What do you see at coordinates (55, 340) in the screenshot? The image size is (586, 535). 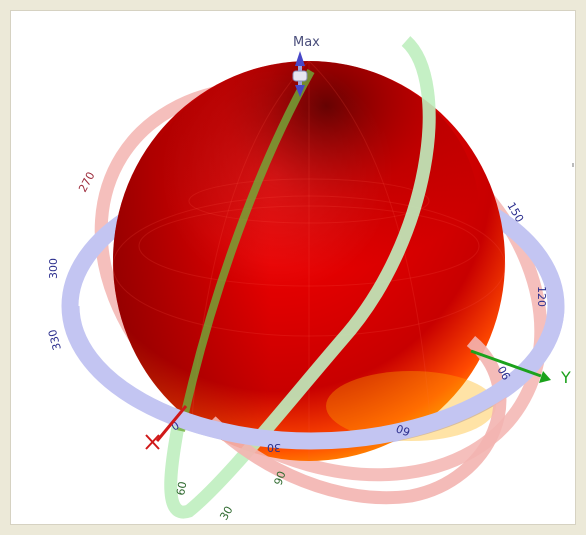 I see `svg-text: 330` at bounding box center [55, 340].